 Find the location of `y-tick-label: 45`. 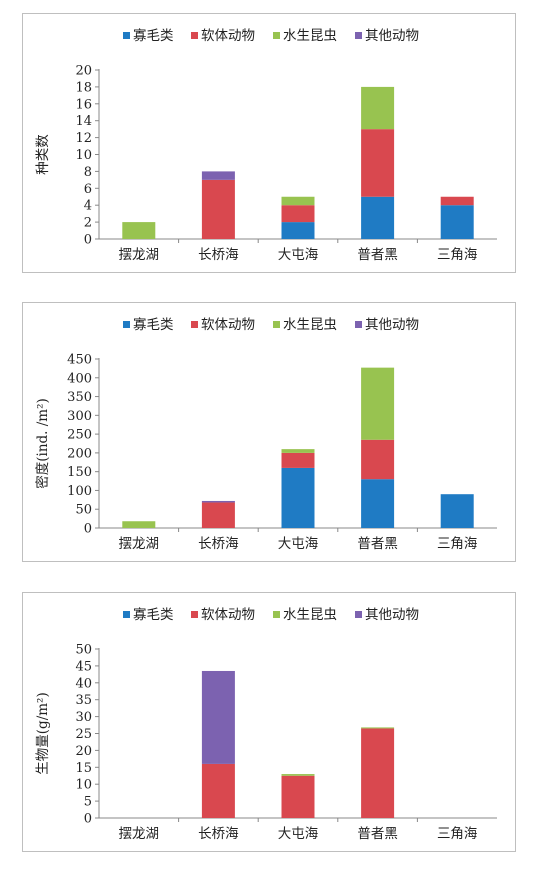

y-tick-label: 45 is located at coordinates (83, 666).